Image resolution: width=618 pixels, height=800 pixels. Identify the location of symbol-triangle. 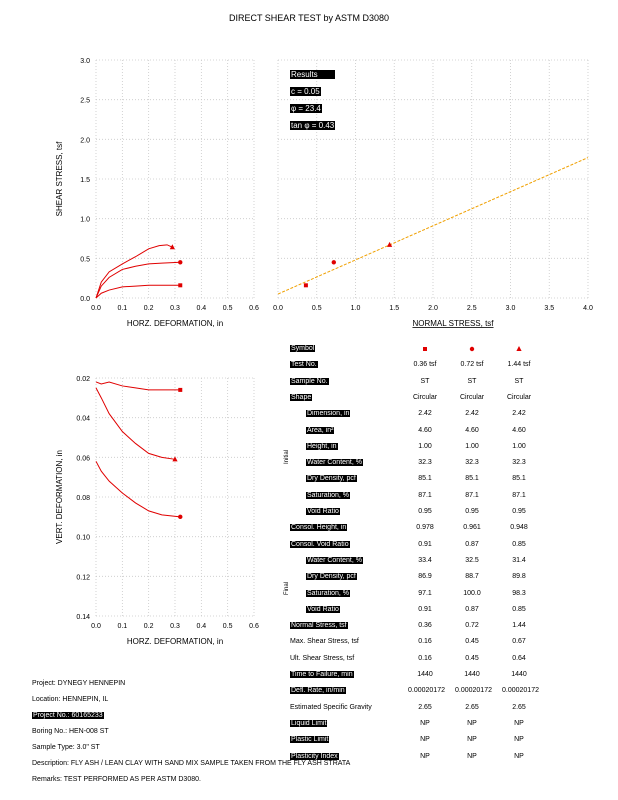
(519, 348).